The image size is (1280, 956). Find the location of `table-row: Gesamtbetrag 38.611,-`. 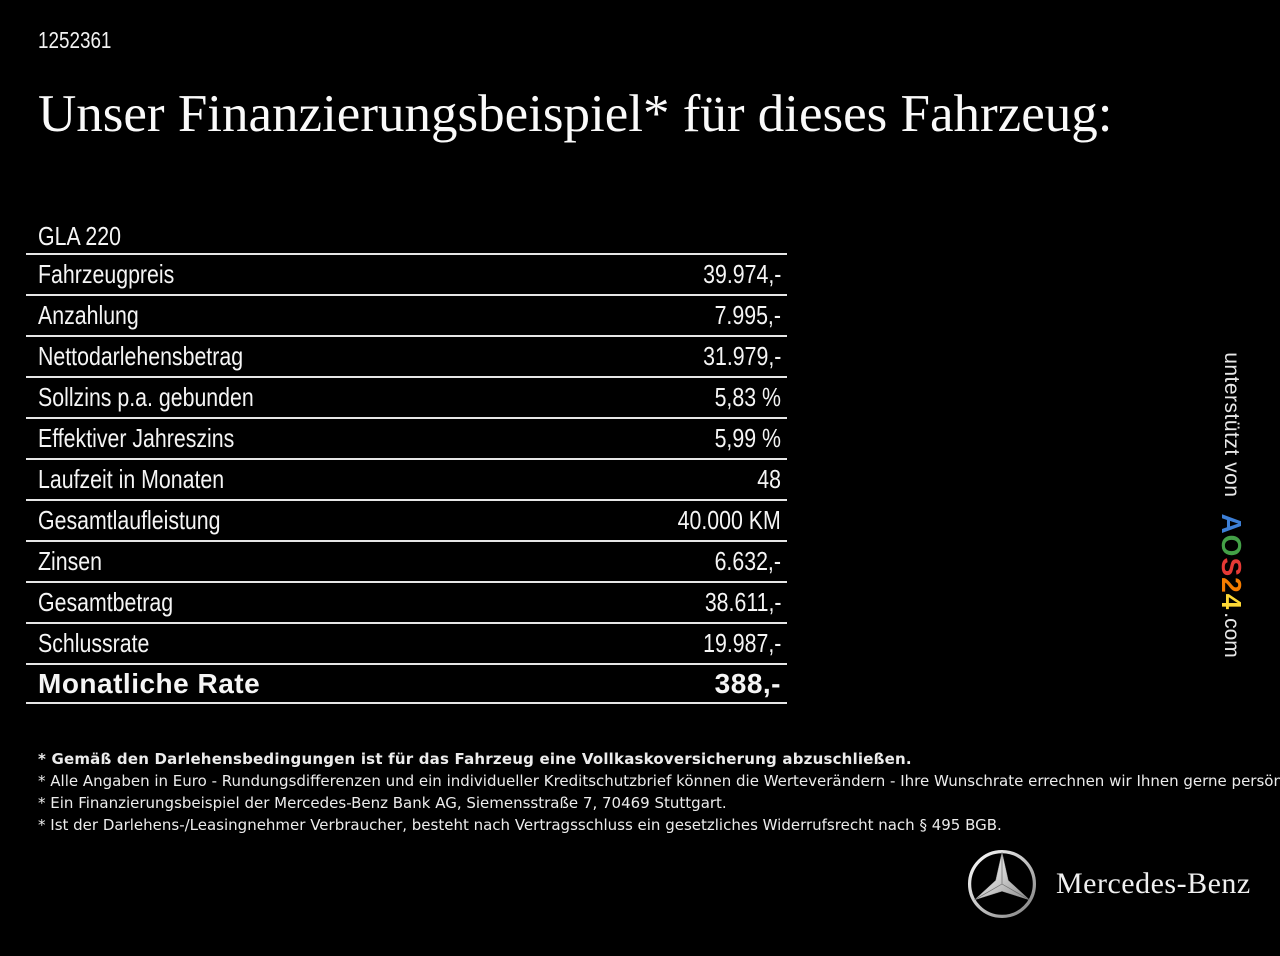

table-row: Gesamtbetrag 38.611,- is located at coordinates (406, 601).